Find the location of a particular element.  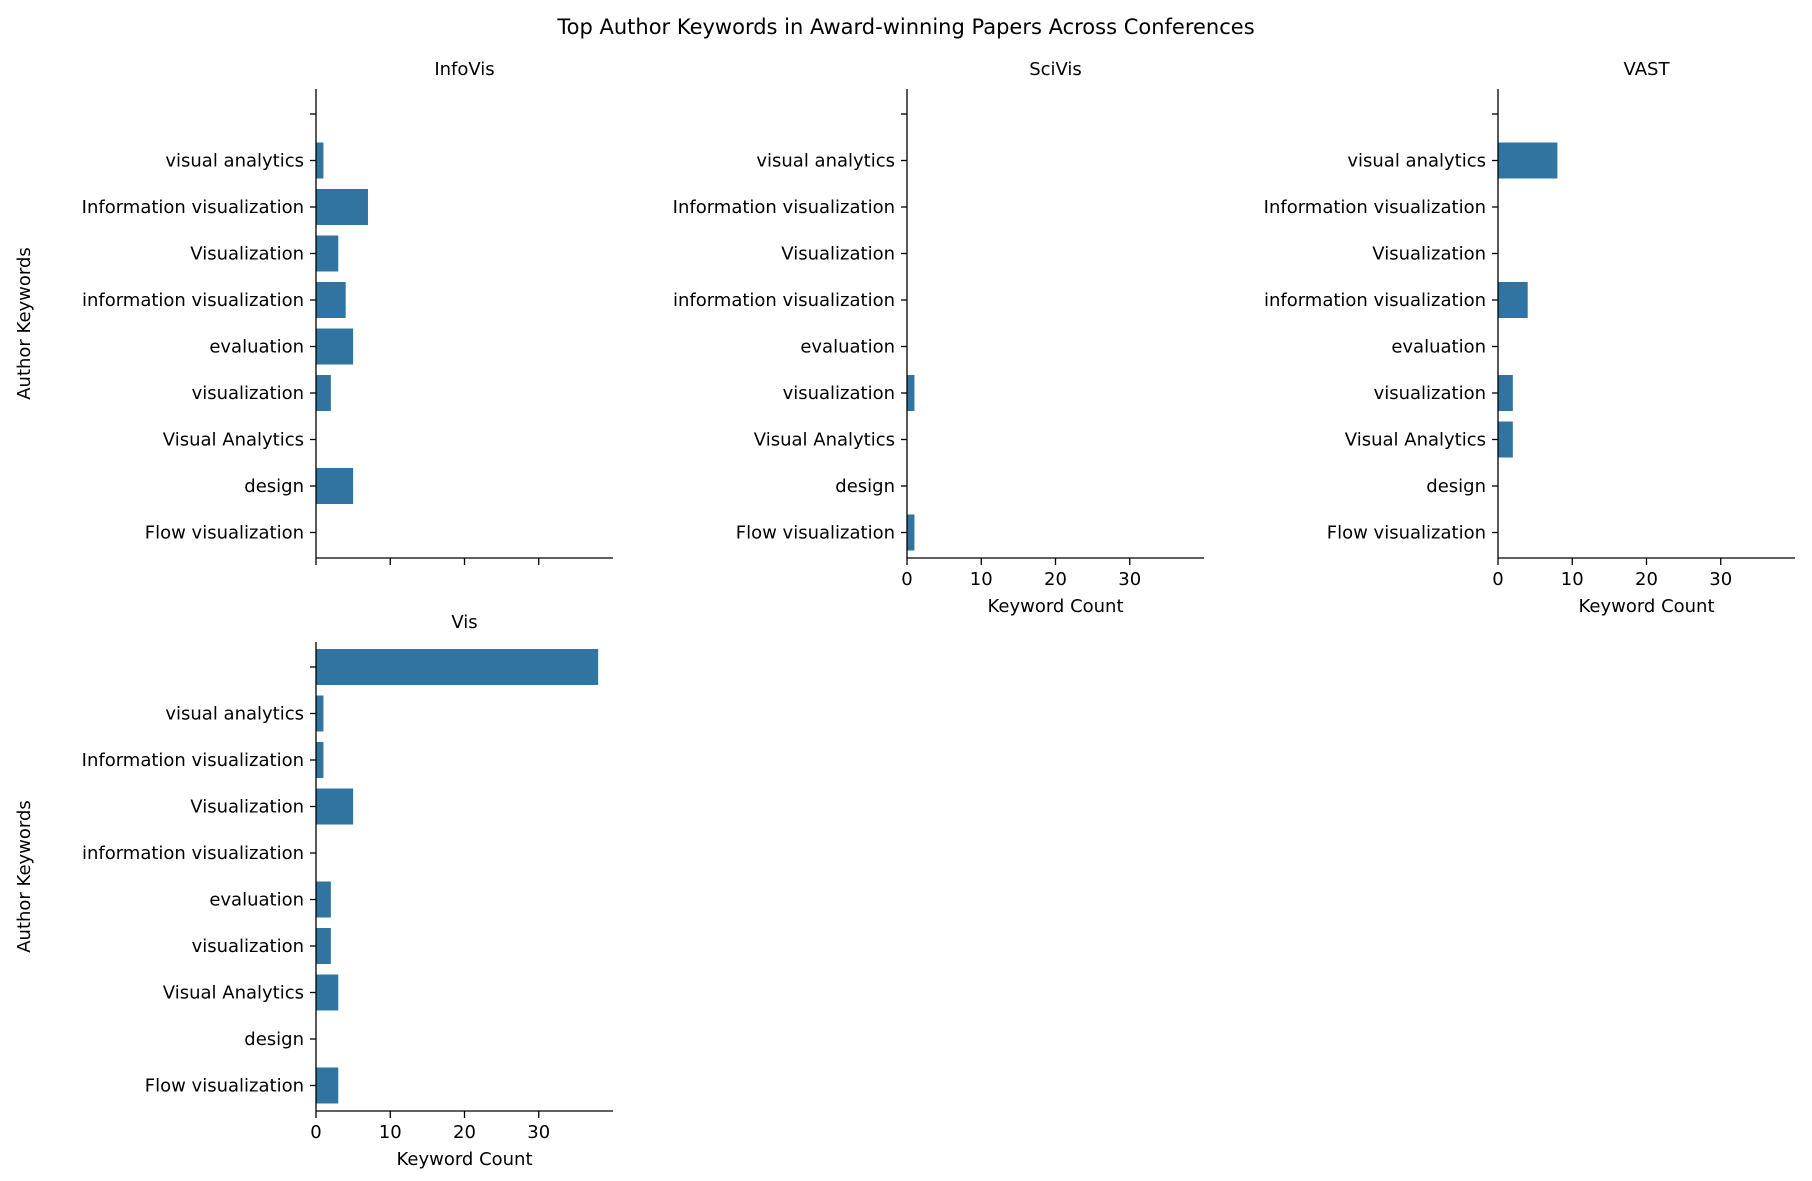

panel-title: InfoVis is located at coordinates (464, 69).